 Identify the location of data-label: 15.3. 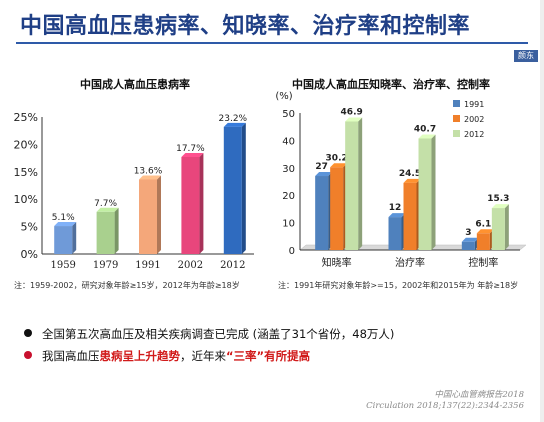
(498, 199).